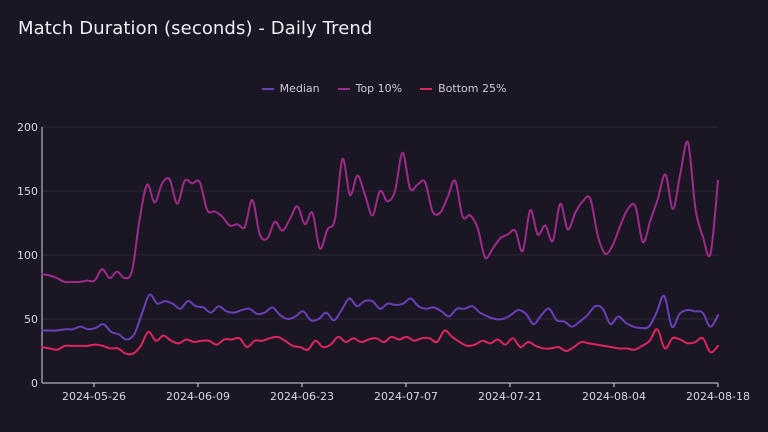 The image size is (768, 432). Describe the element at coordinates (718, 396) in the screenshot. I see `x-tick-label: 2024-08-18` at that location.